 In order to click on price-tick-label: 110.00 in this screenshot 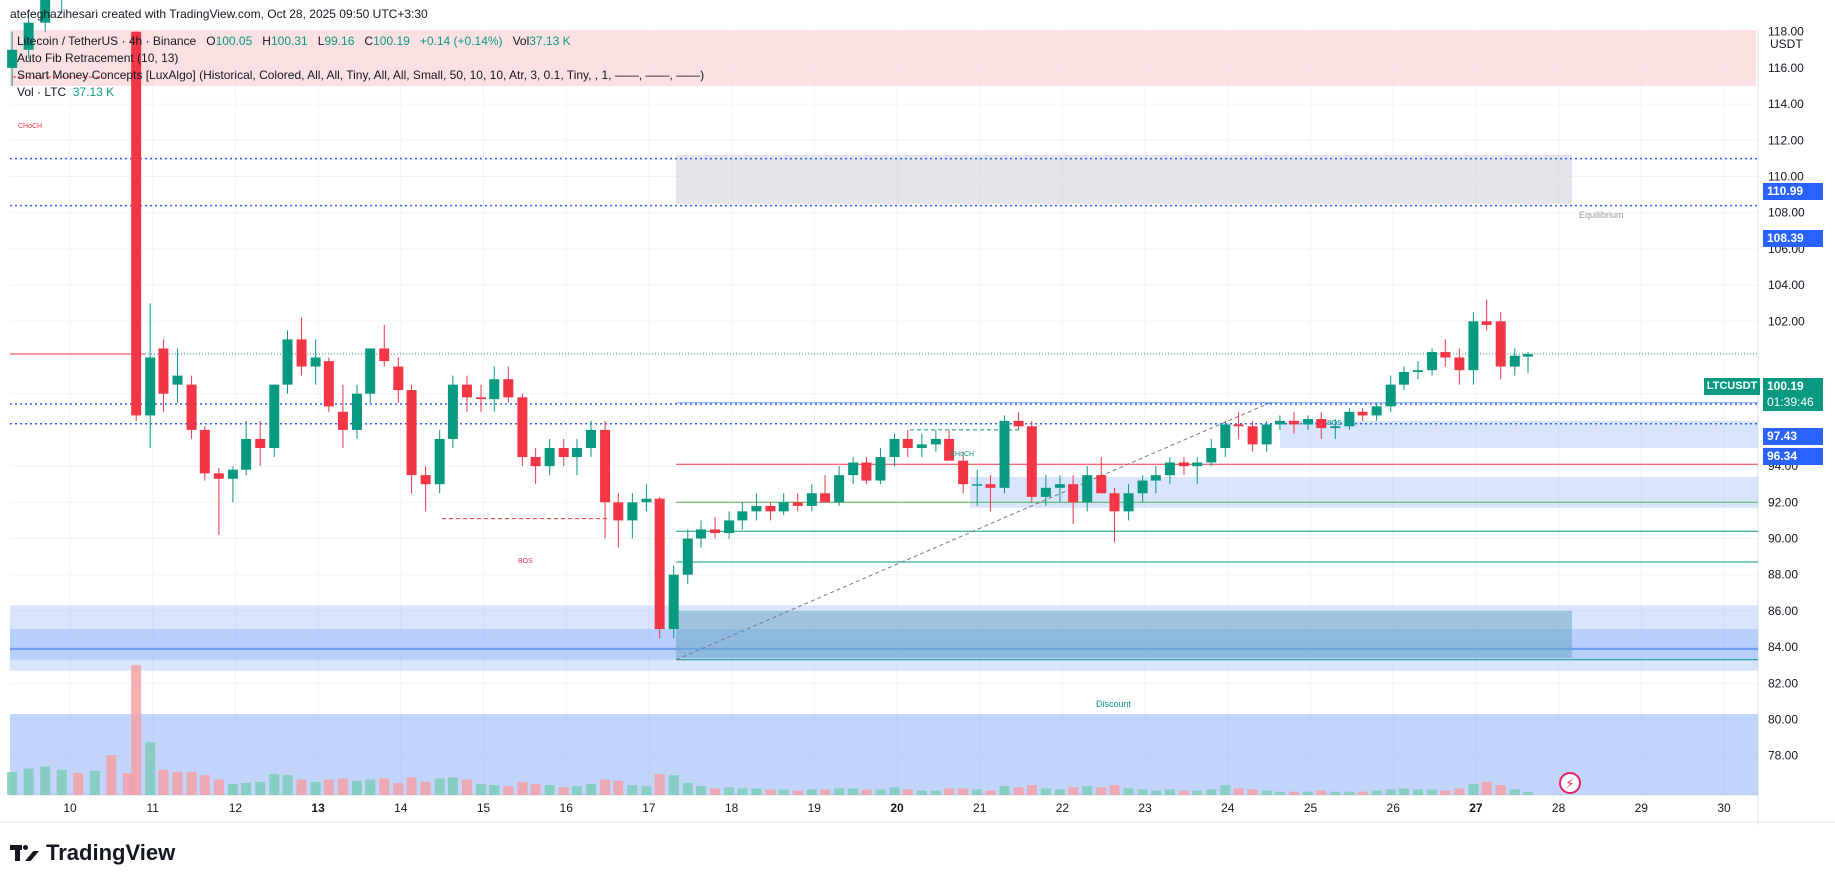, I will do `click(1786, 177)`.